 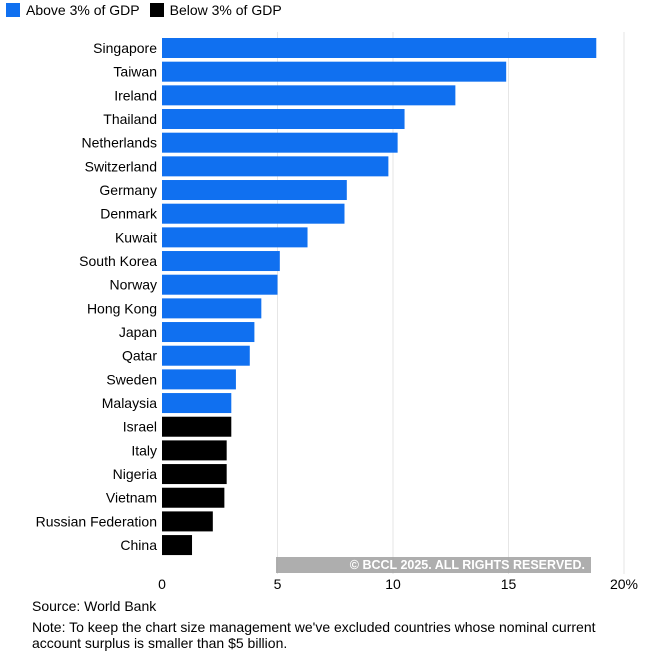 What do you see at coordinates (135, 72) in the screenshot?
I see `category-label: Taiwan` at bounding box center [135, 72].